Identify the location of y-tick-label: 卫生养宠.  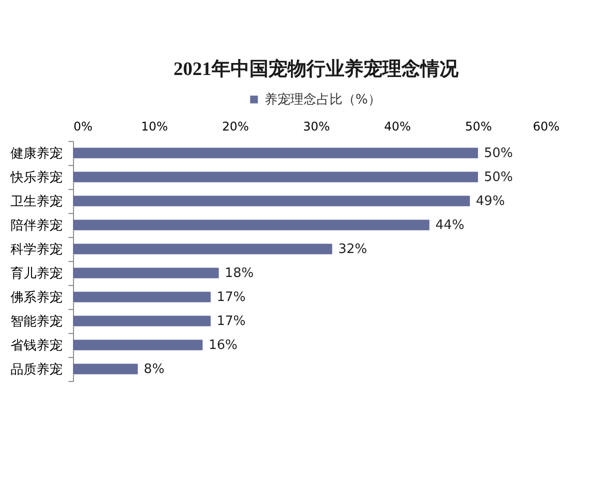
(36, 202).